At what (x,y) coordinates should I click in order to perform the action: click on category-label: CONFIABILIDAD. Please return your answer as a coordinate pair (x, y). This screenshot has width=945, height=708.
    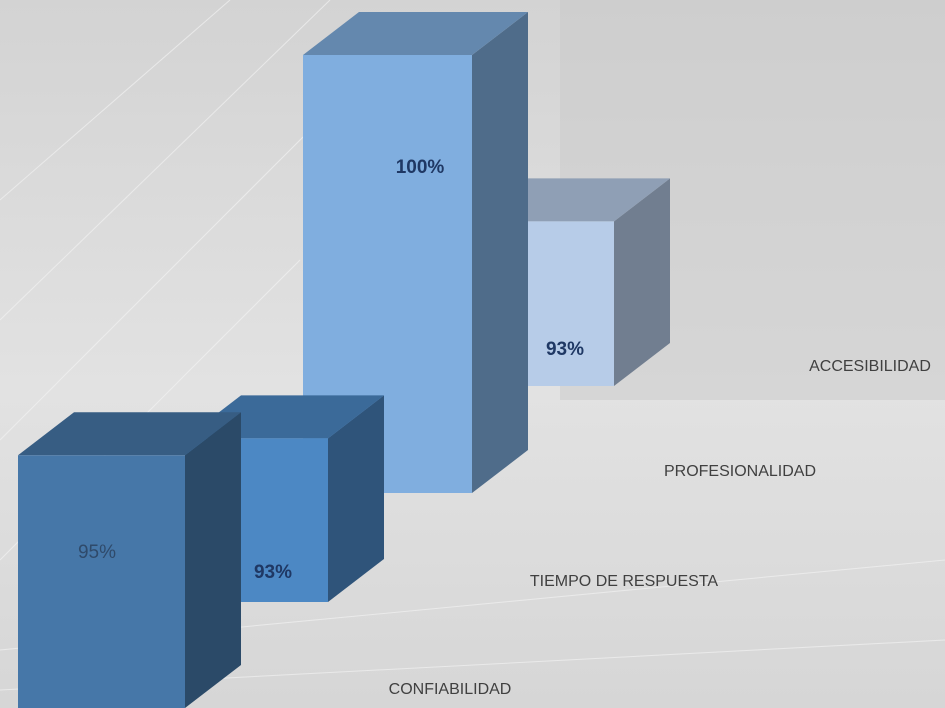
    Looking at the image, I should click on (450, 689).